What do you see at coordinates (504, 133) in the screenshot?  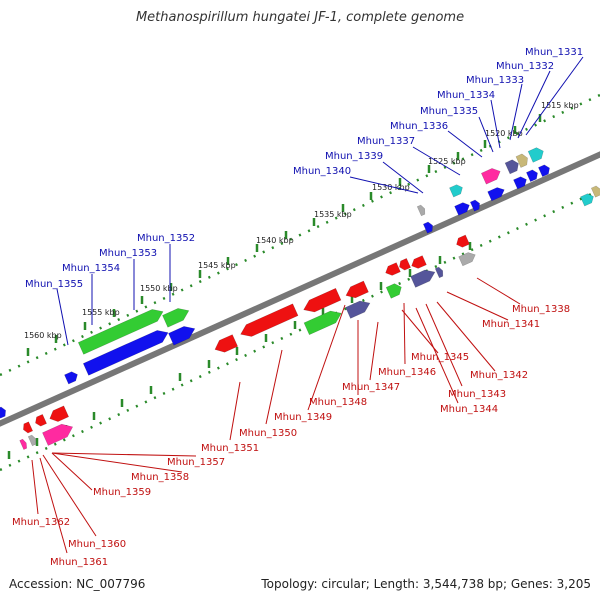 I see `kbp-label: 1520 kbp` at bounding box center [504, 133].